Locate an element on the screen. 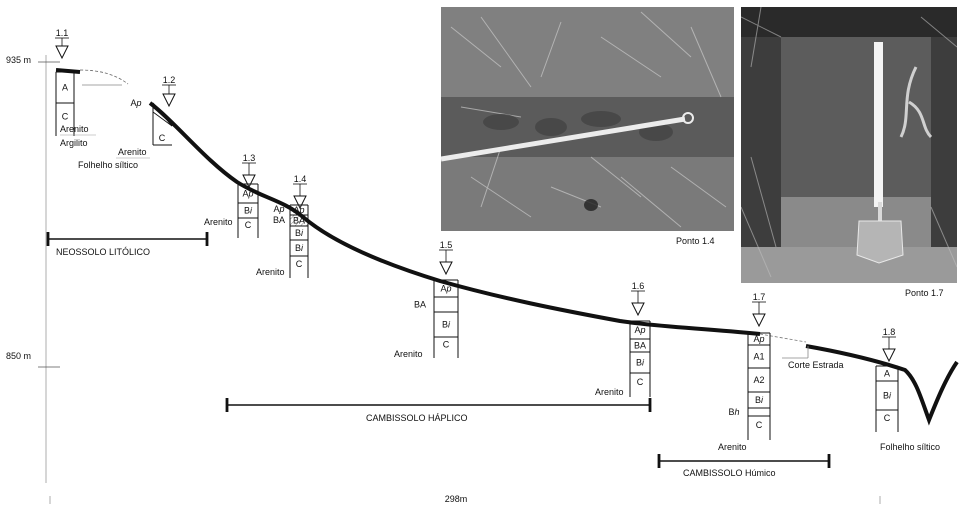 Image resolution: width=959 pixels, height=510 pixels. profile-column is located at coordinates (162, 124).